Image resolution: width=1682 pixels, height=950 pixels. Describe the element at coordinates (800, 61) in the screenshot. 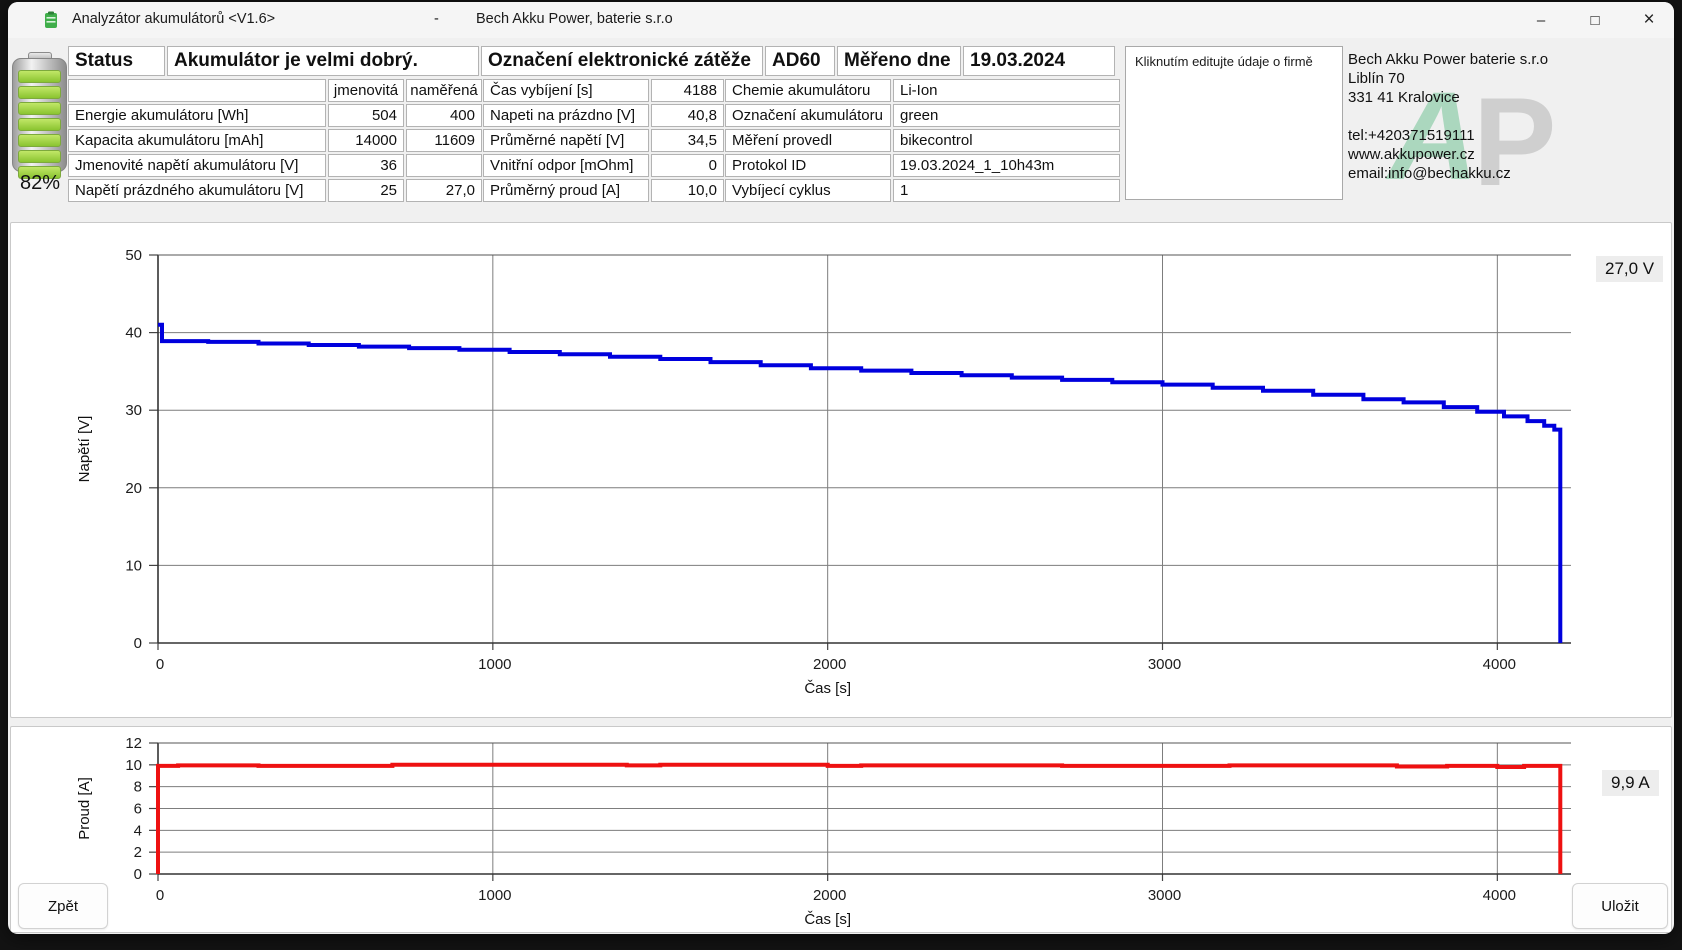

I see `table-cell: AD60` at that location.